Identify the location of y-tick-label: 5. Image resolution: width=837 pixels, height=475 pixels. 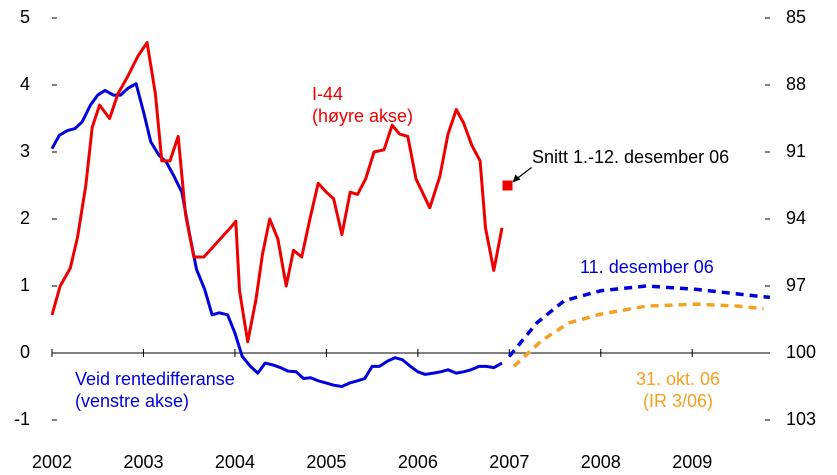
(25, 17).